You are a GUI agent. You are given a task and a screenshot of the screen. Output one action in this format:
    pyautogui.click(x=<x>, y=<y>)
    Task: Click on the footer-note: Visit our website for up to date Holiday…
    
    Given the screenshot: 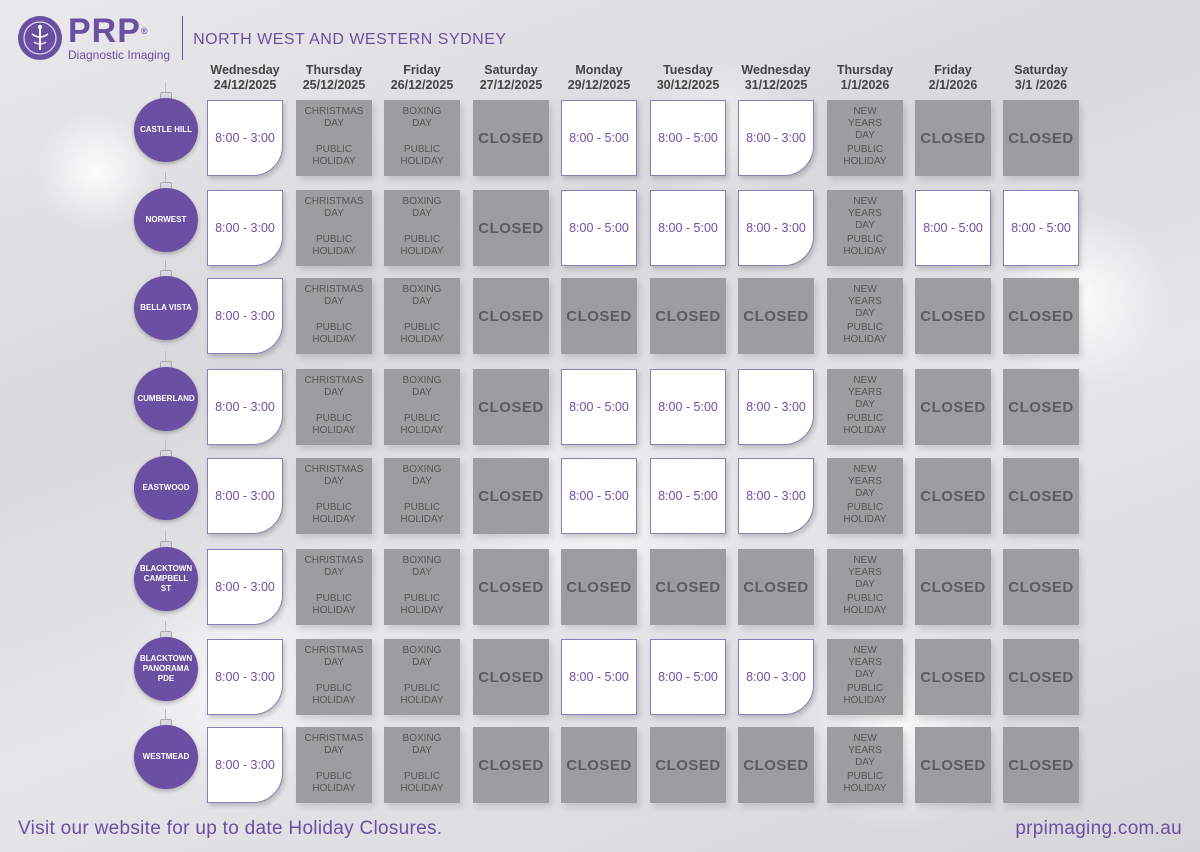 What is the action you would take?
    pyautogui.click(x=230, y=828)
    